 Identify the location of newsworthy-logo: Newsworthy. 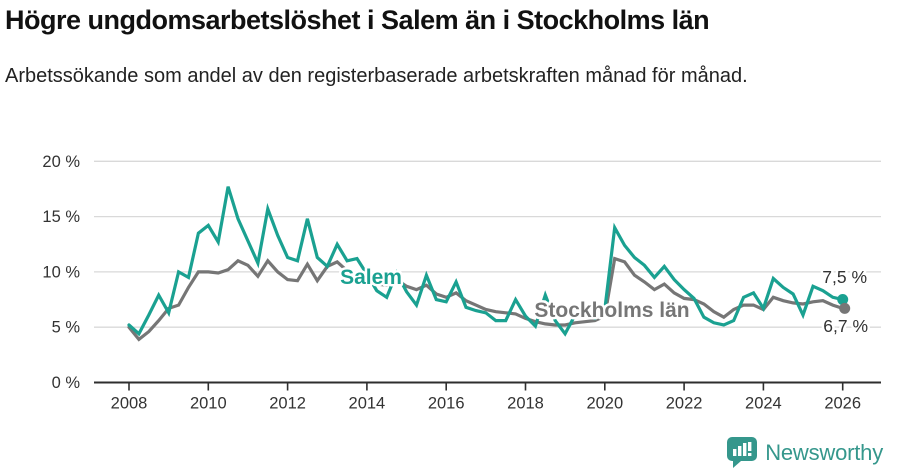
(805, 452).